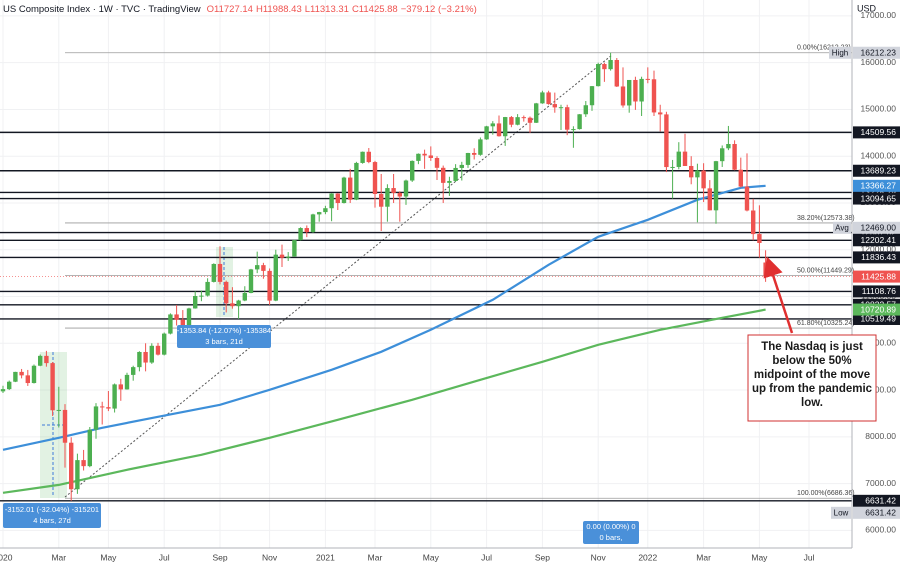 This screenshot has width=900, height=567. I want to click on fib-label: 61.80%(10325.24), so click(826, 323).